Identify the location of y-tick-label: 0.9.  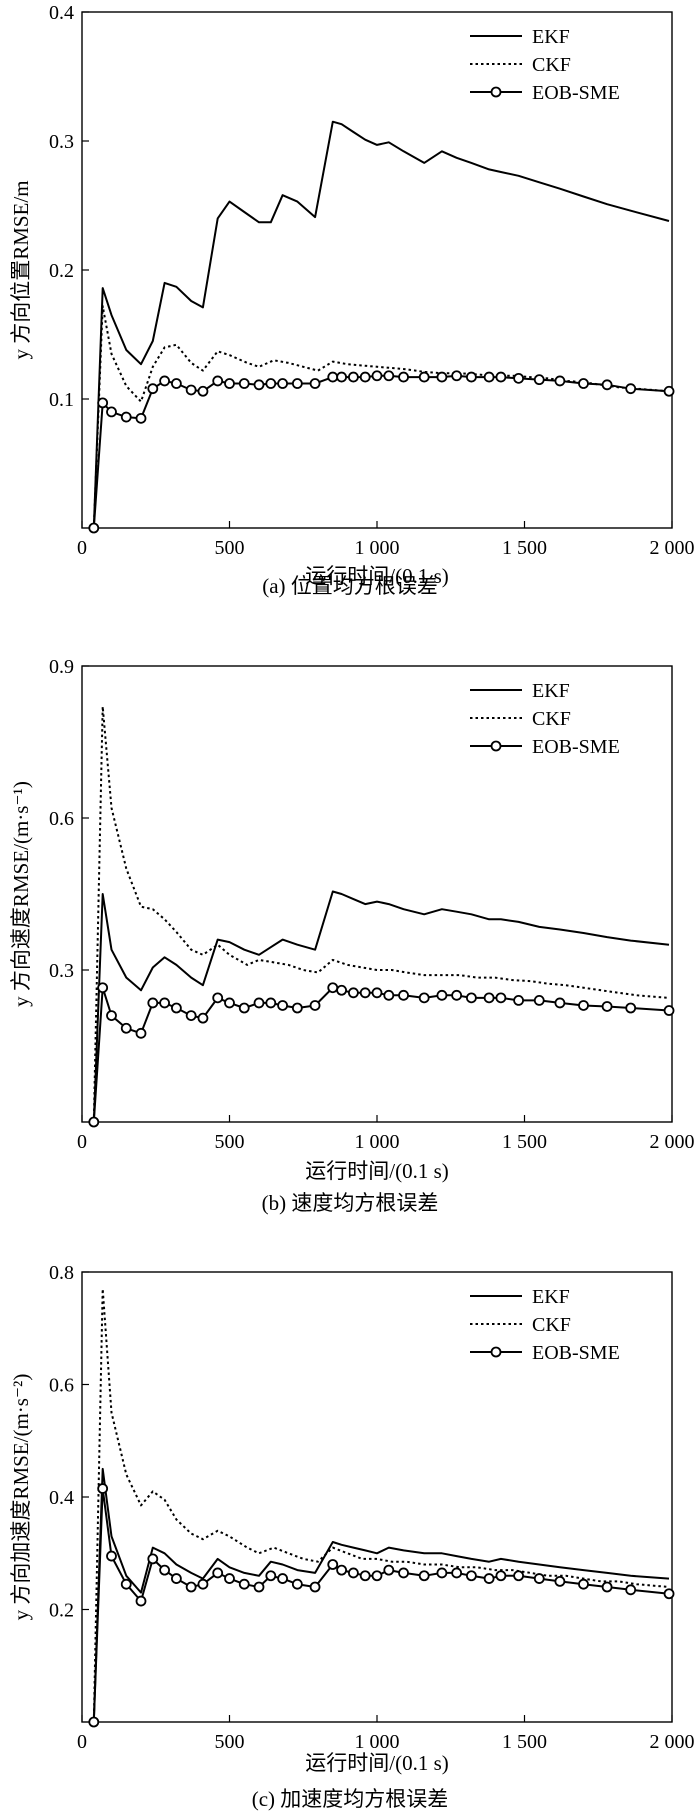
(61, 667).